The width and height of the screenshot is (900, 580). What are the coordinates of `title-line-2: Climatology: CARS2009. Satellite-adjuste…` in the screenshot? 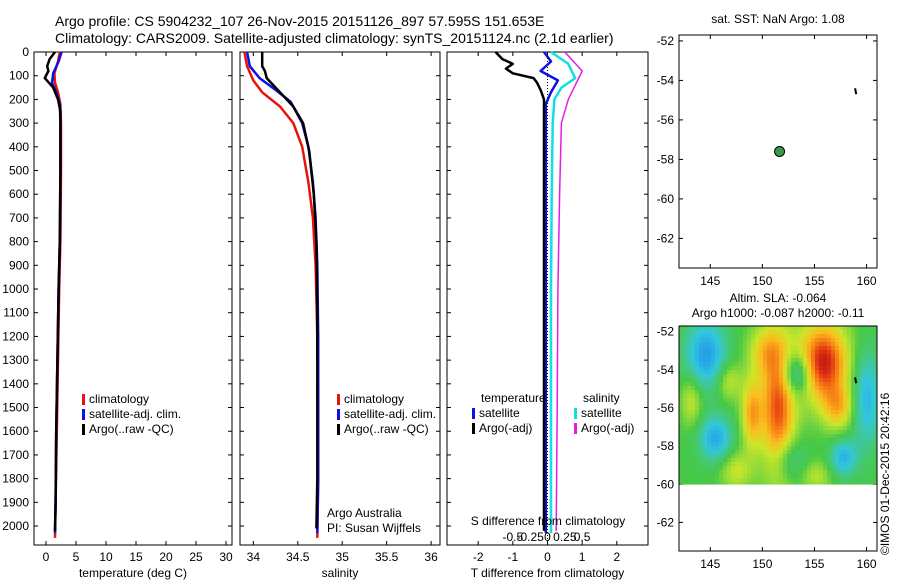 It's located at (334, 38).